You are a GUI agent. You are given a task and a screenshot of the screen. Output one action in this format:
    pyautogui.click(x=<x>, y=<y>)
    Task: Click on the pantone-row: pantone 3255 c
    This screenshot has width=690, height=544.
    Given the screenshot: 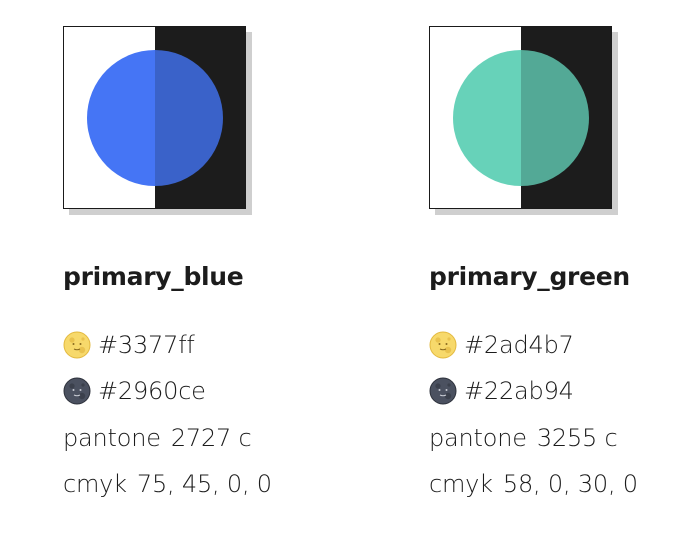 What is the action you would take?
    pyautogui.click(x=523, y=438)
    